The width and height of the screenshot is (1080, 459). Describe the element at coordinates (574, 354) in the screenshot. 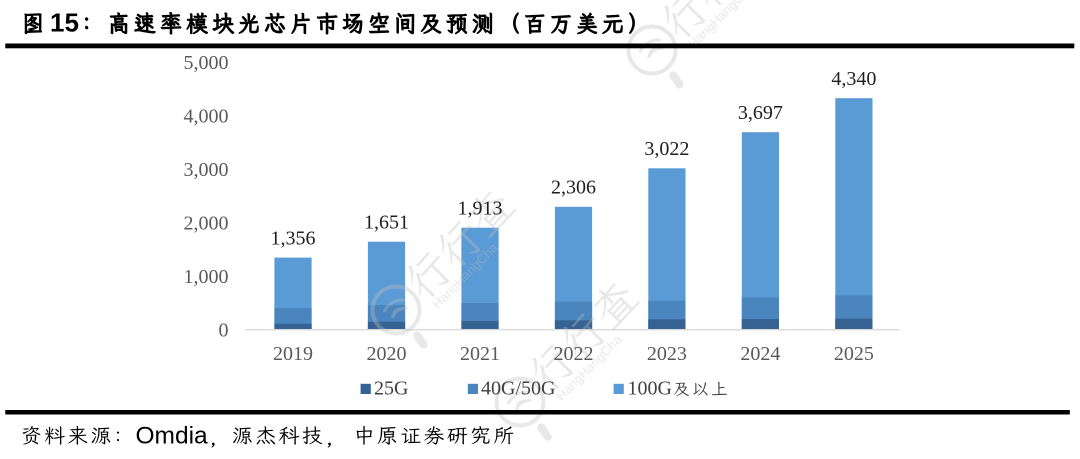

I see `svg-text: 2022` at that location.